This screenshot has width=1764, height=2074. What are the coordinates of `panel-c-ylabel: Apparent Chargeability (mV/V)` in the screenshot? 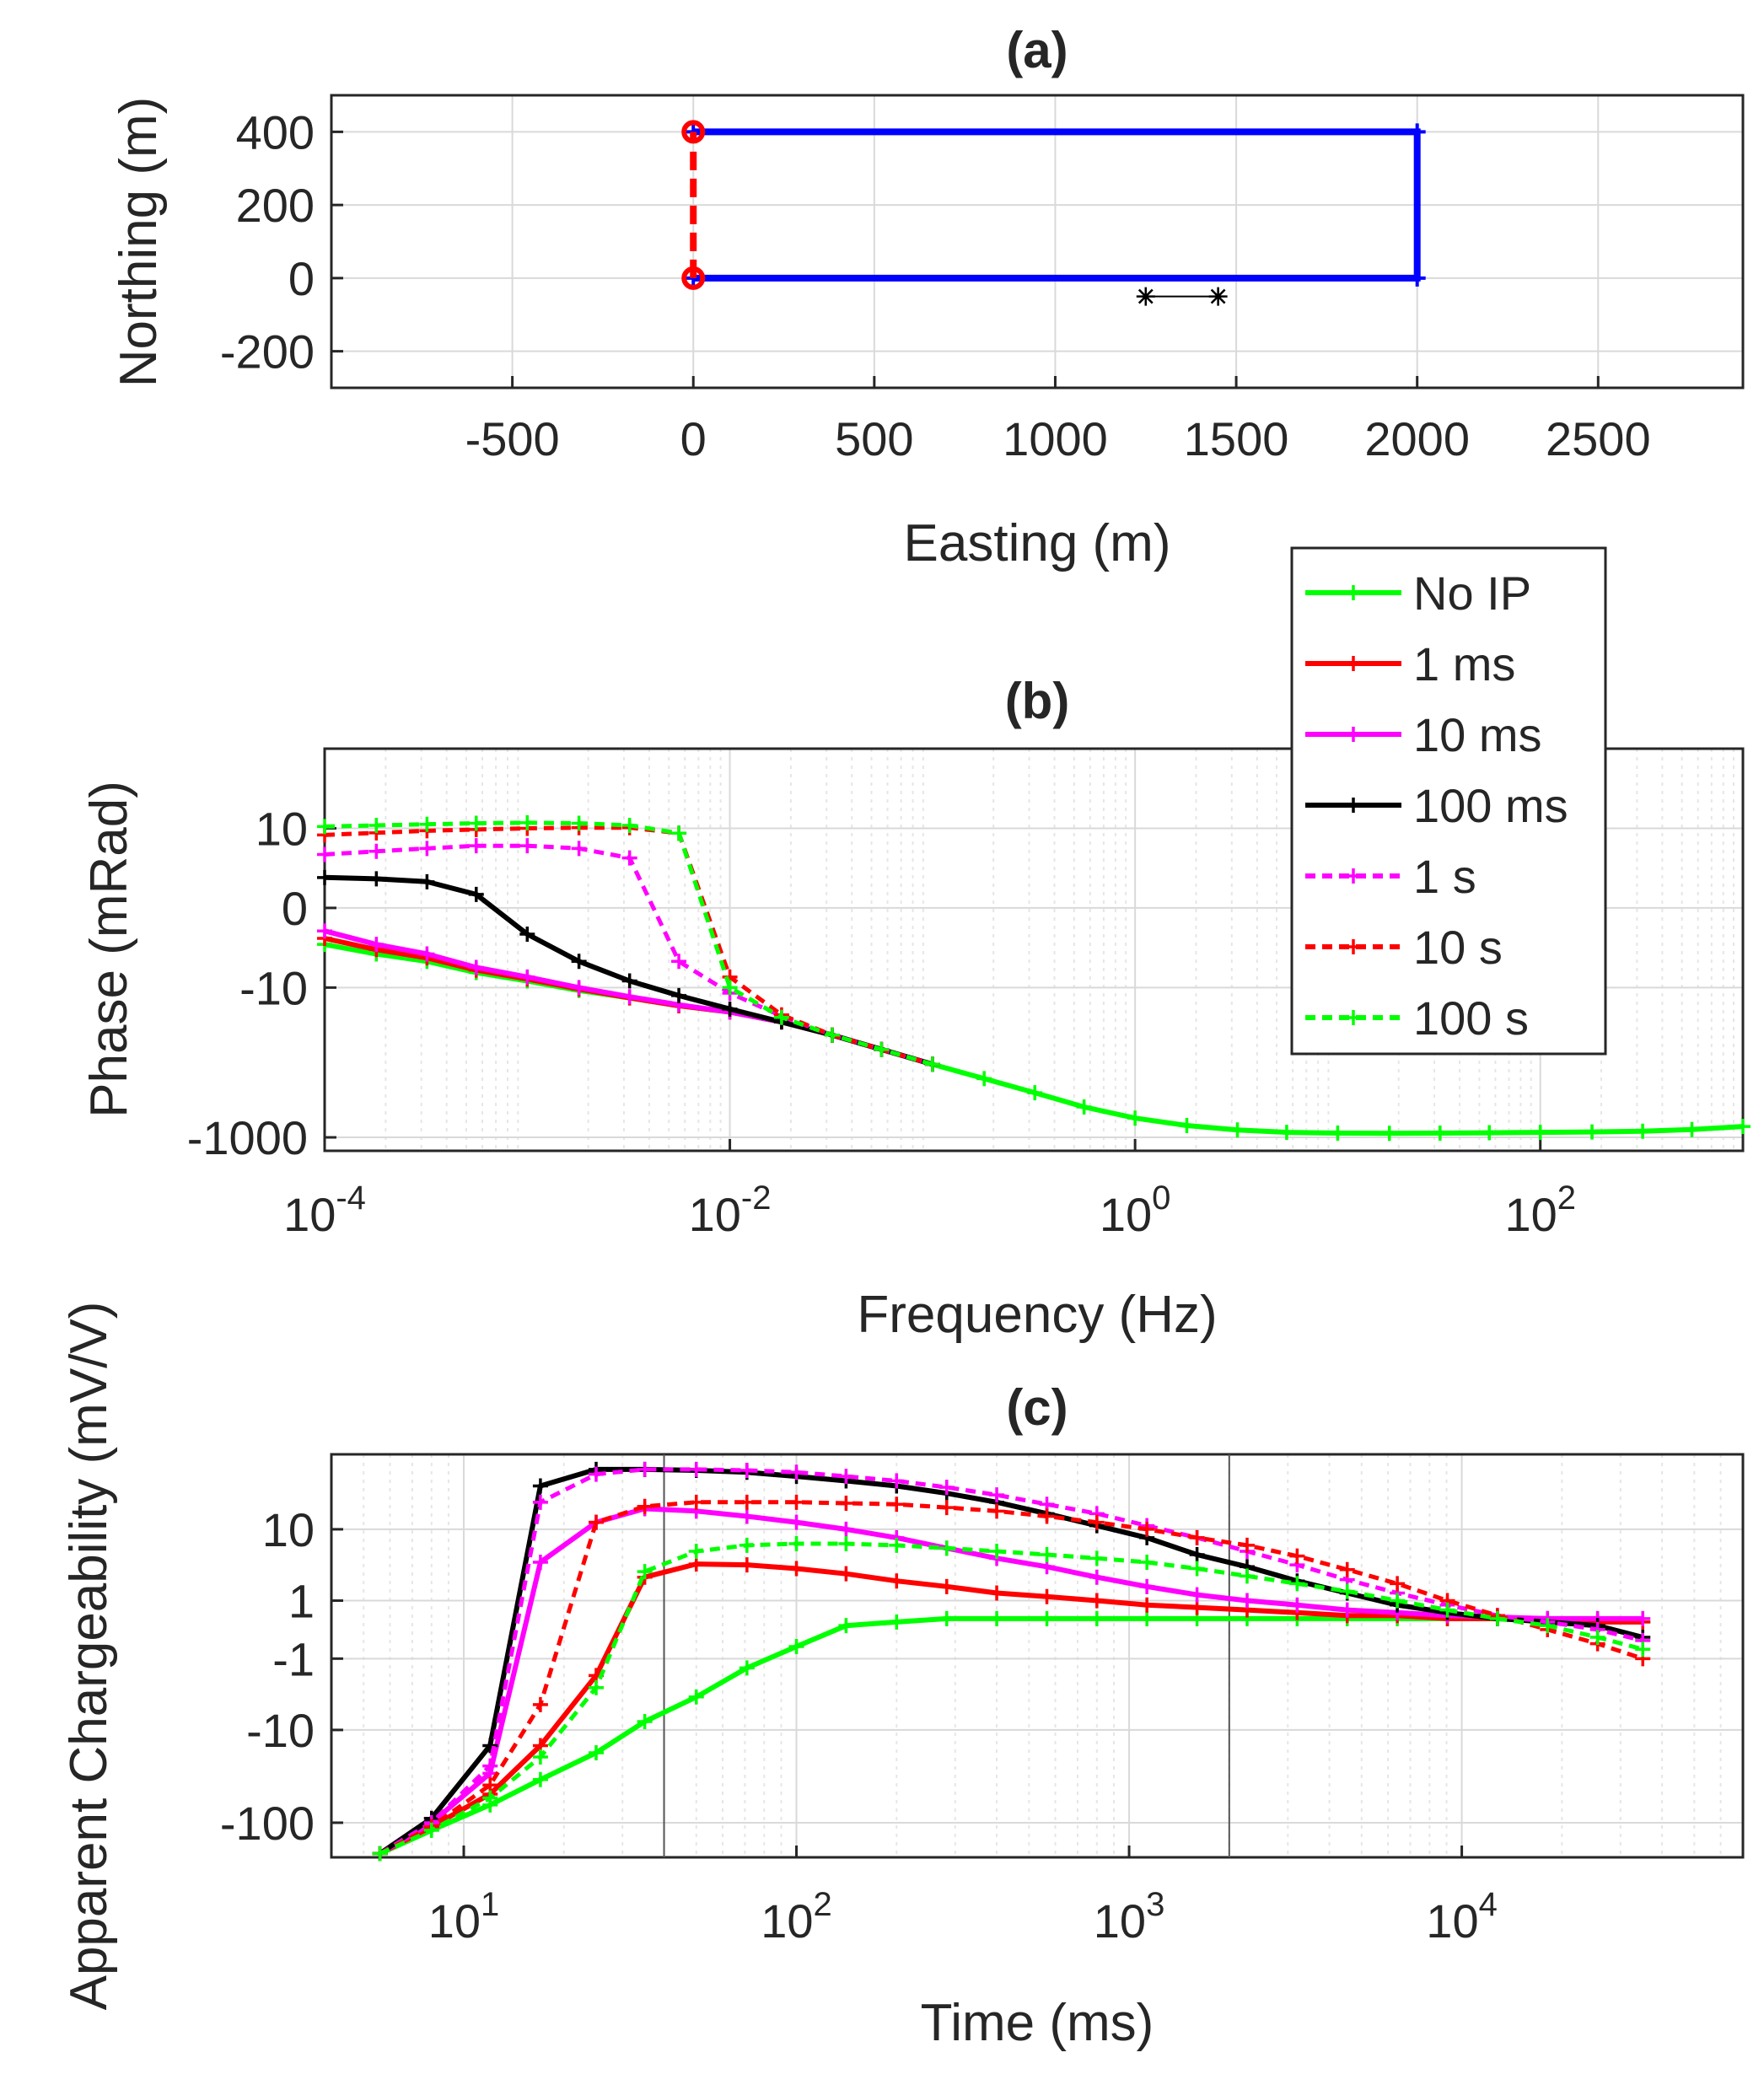 It's located at (89, 1657).